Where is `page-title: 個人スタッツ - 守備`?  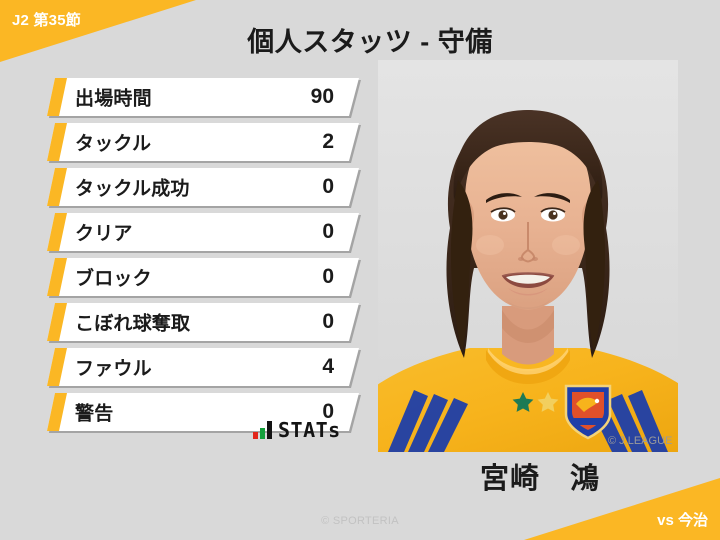 page-title: 個人スタッツ - 守備 is located at coordinates (370, 42).